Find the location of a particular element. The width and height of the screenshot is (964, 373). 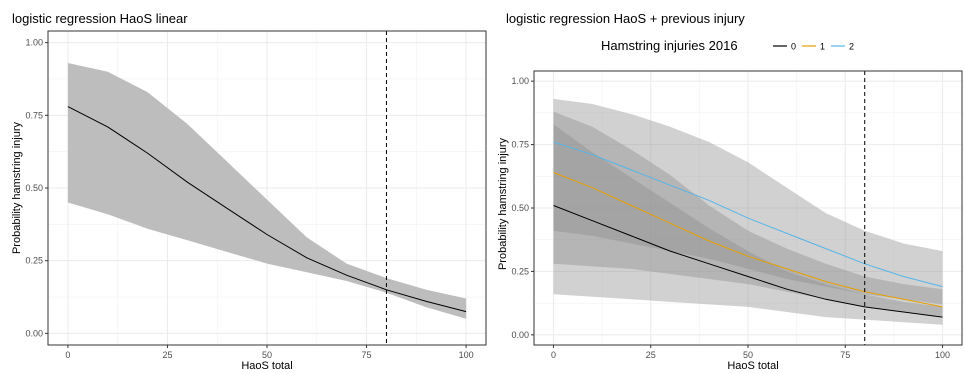

right-x-tick-label: 100 is located at coordinates (942, 355).